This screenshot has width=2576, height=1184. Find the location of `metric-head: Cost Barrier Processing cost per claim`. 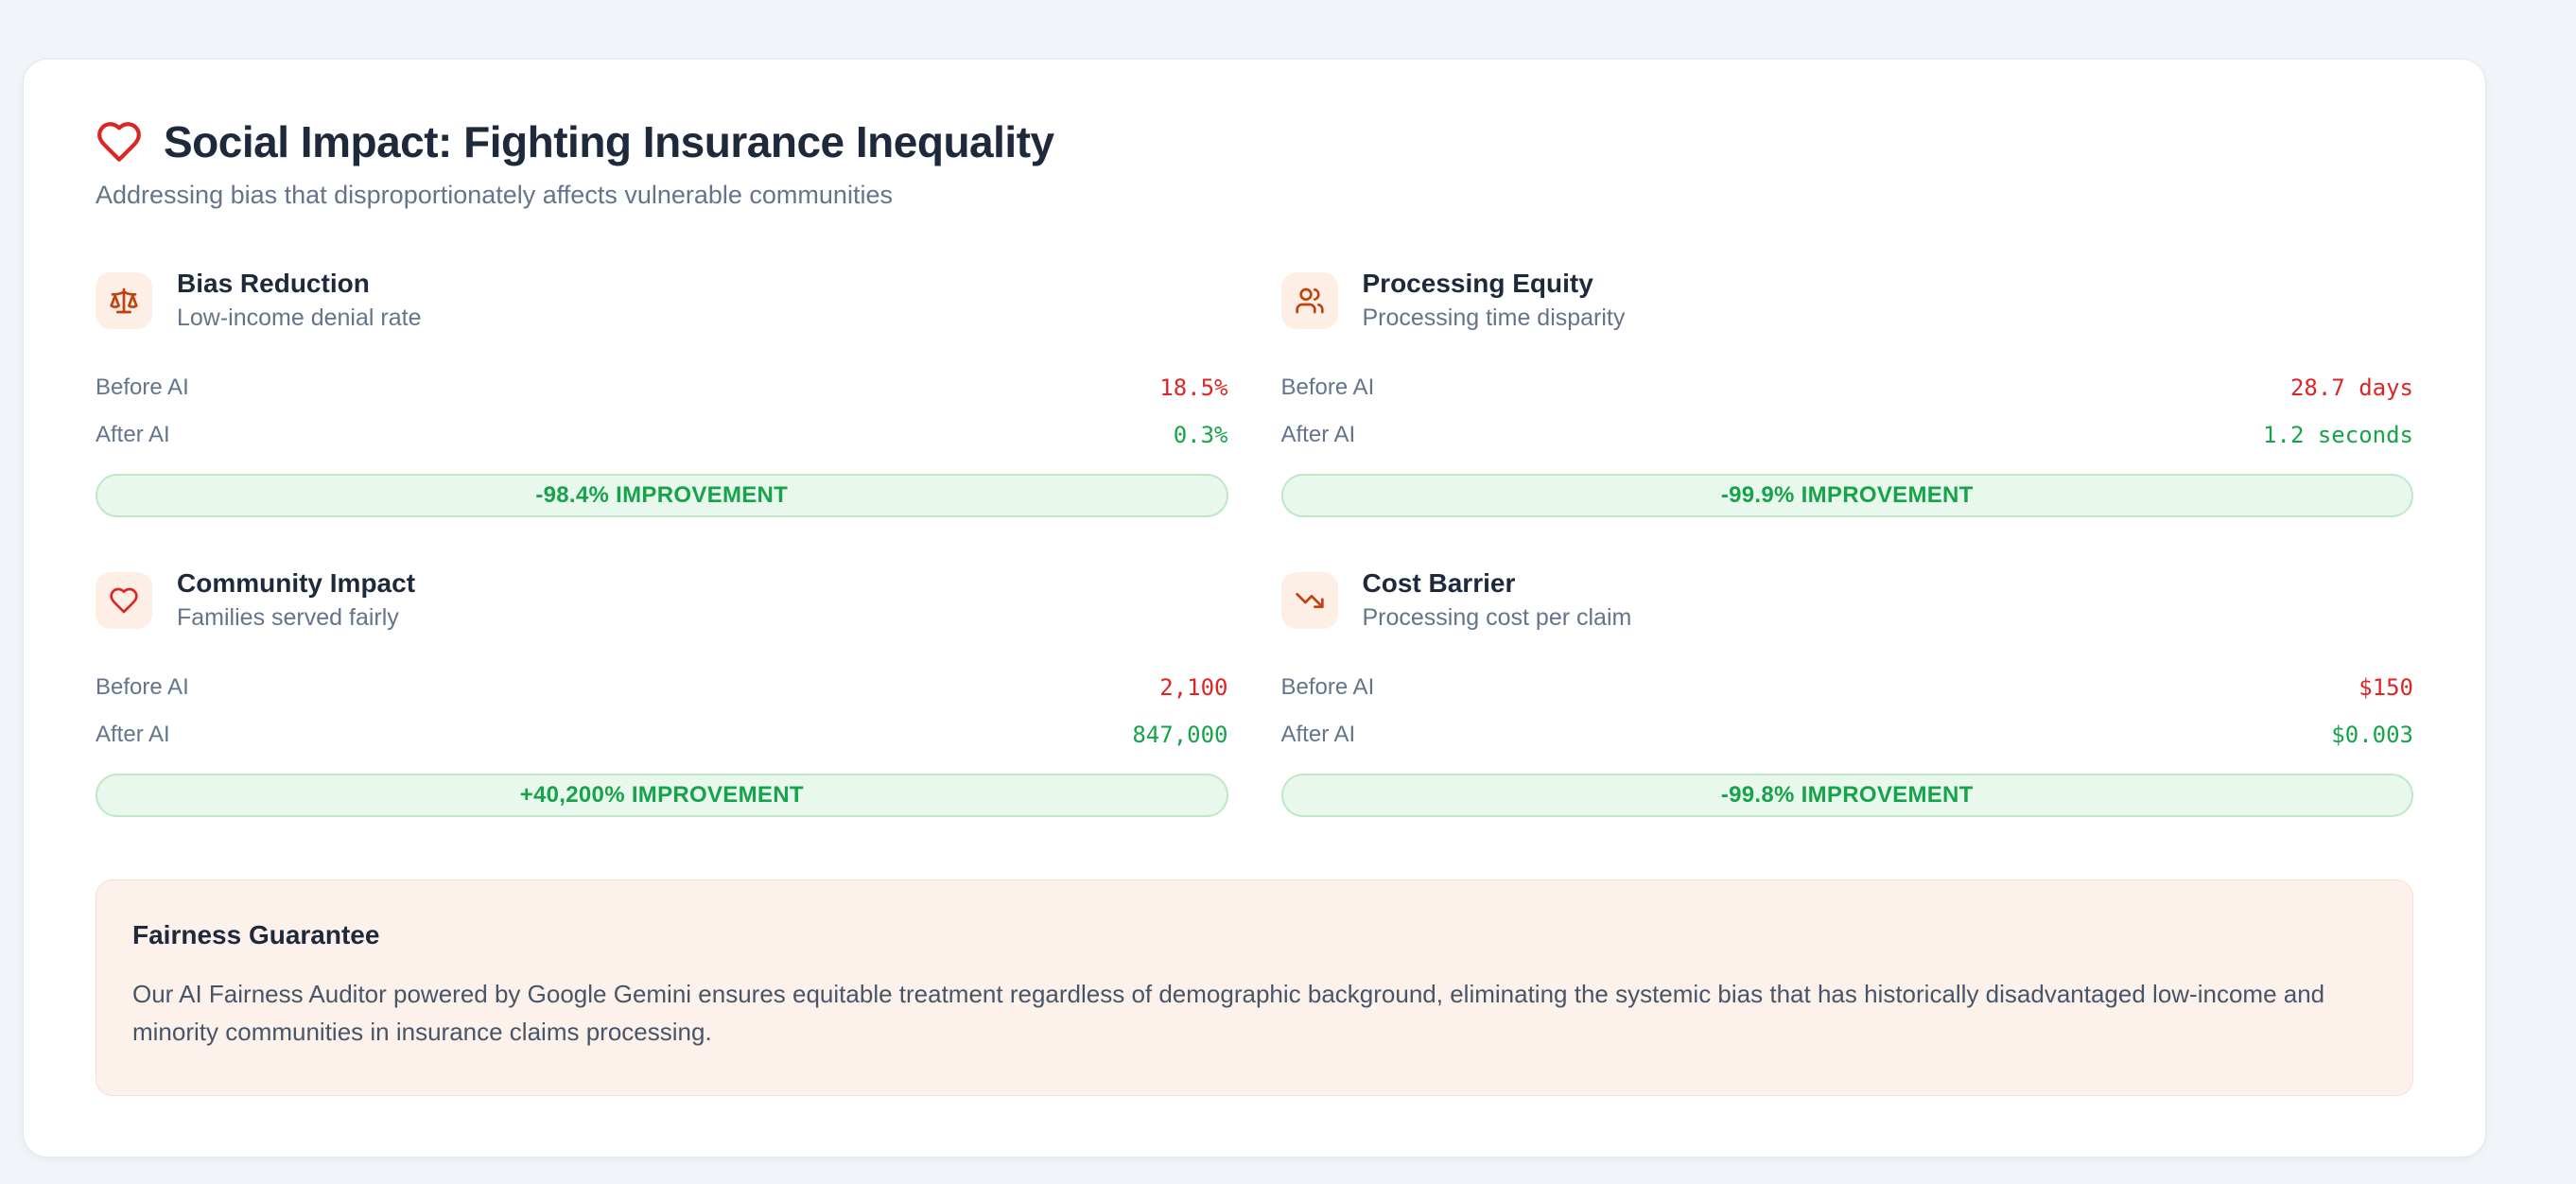

metric-head: Cost Barrier Processing cost per claim is located at coordinates (1847, 600).